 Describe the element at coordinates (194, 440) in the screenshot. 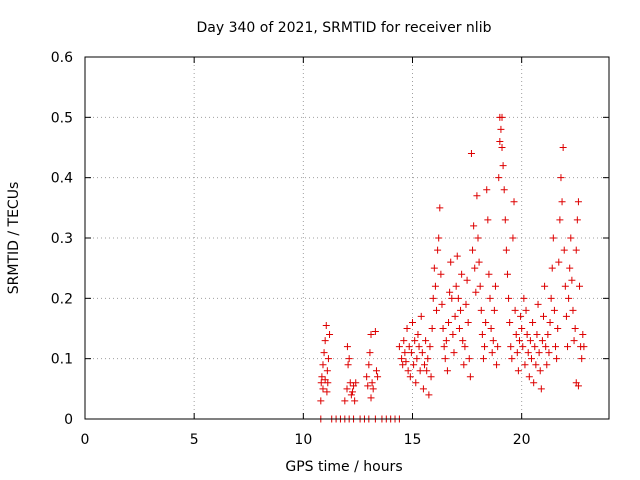

I see `x-tick-label: 5` at that location.